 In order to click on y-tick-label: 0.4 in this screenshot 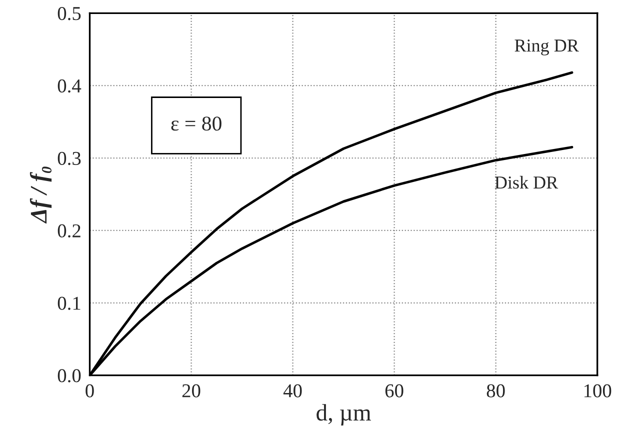, I will do `click(70, 86)`.